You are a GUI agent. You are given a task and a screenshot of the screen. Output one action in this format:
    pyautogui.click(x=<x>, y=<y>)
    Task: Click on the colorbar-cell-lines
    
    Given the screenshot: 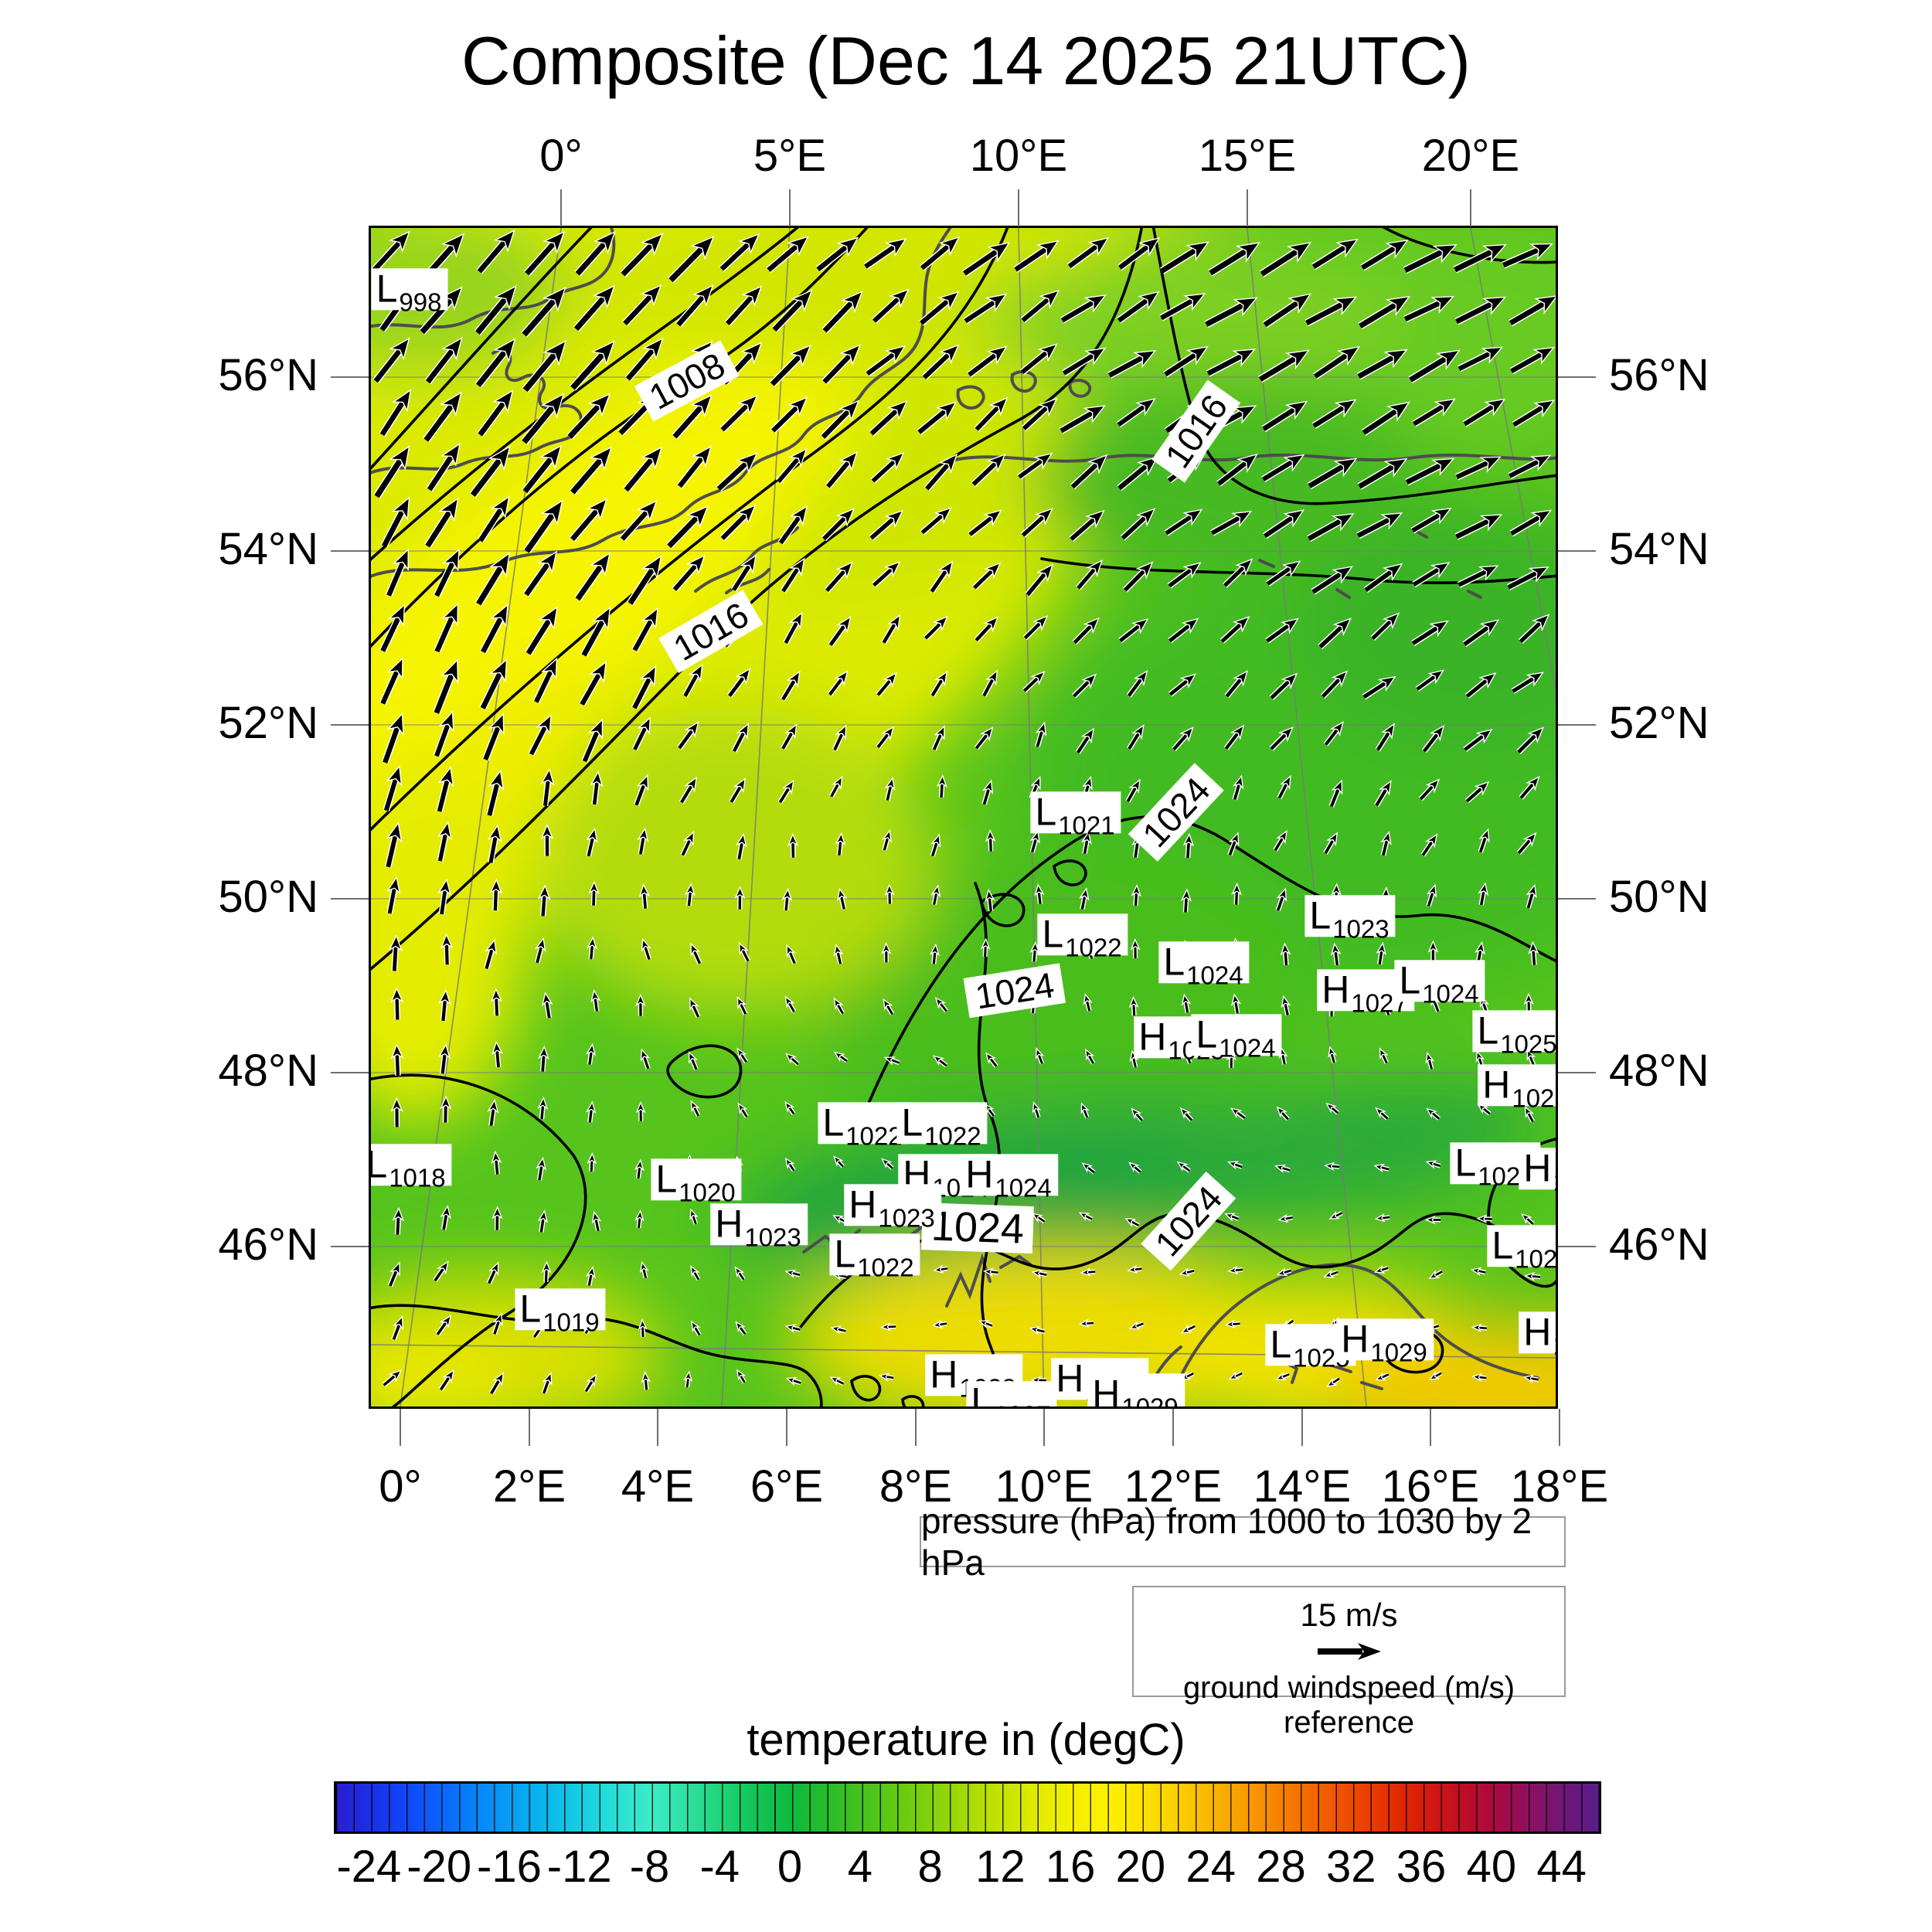 What is the action you would take?
    pyautogui.click(x=968, y=1808)
    